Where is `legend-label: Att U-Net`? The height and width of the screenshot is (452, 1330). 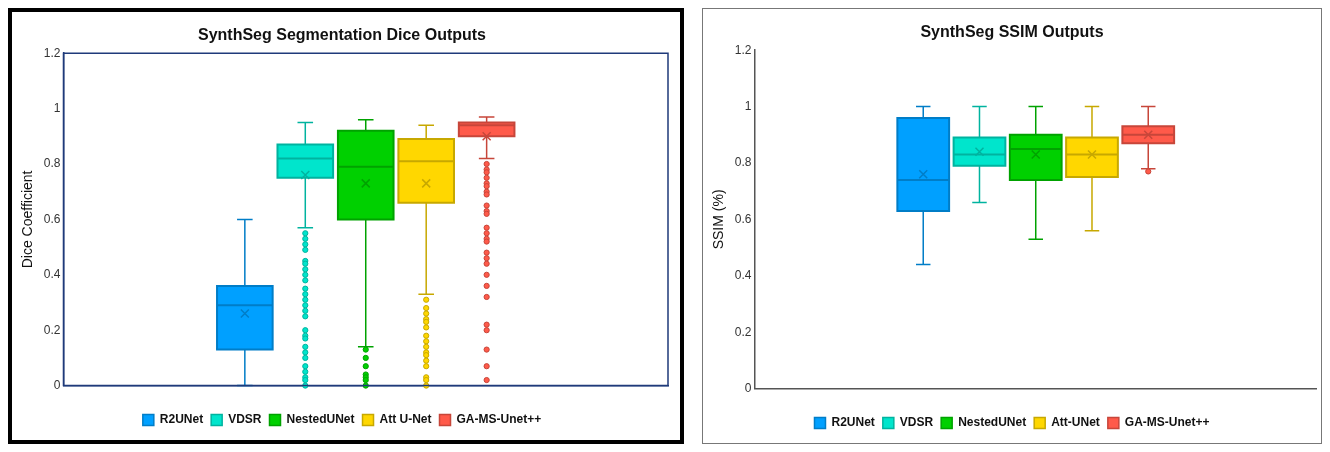 legend-label: Att U-Net is located at coordinates (405, 419).